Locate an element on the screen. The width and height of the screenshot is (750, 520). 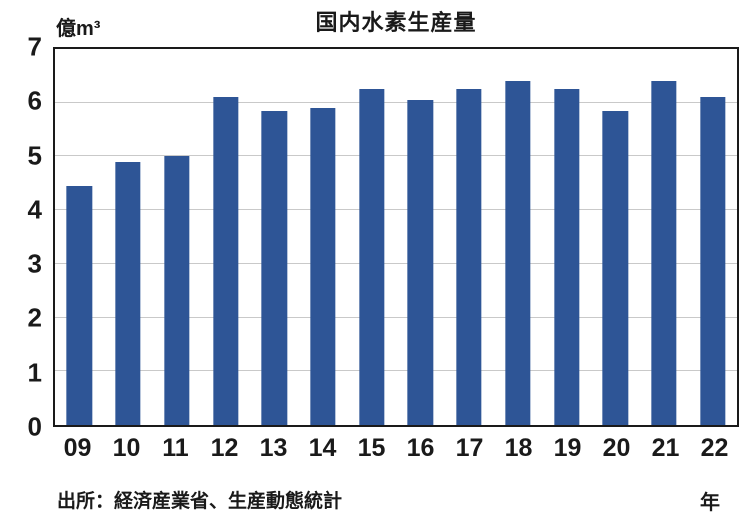
y-tick-label: 6 is located at coordinates (34, 100).